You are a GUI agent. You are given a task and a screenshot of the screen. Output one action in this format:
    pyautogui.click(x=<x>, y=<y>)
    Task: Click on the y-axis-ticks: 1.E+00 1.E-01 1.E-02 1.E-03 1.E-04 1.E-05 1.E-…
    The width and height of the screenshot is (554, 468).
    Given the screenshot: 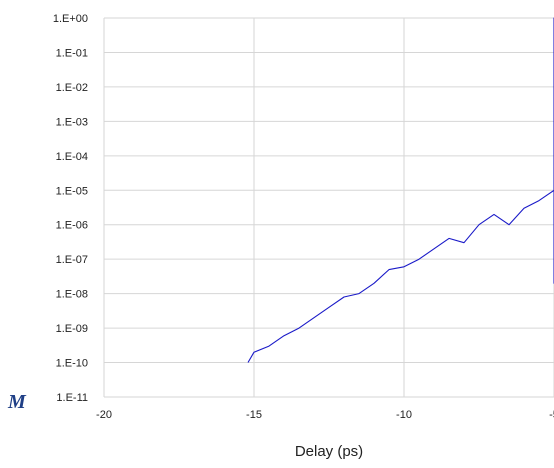 What is the action you would take?
    pyautogui.click(x=70, y=208)
    